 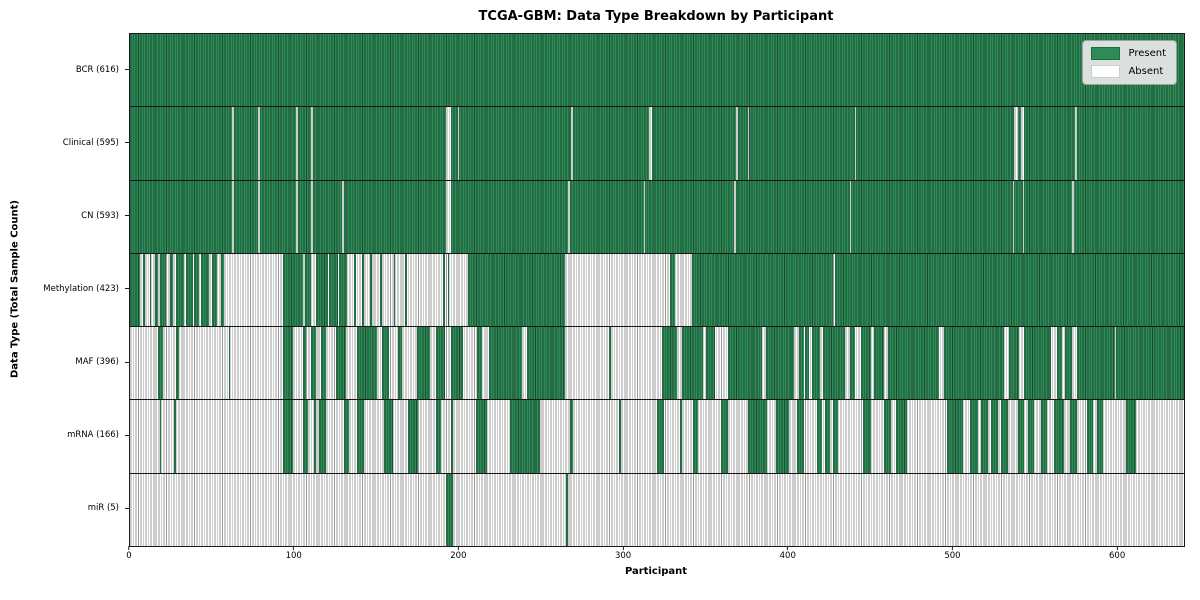 What do you see at coordinates (1147, 53) in the screenshot?
I see `legend-label-present: Present` at bounding box center [1147, 53].